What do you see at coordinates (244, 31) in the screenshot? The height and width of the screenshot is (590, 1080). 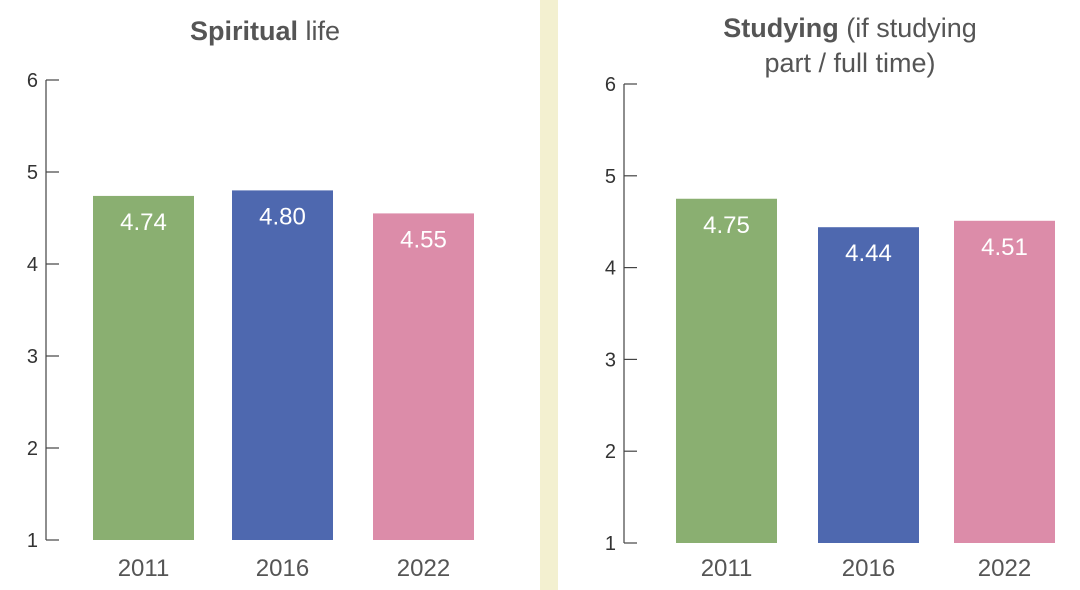 I see `chart-title-bold: Spiritual` at bounding box center [244, 31].